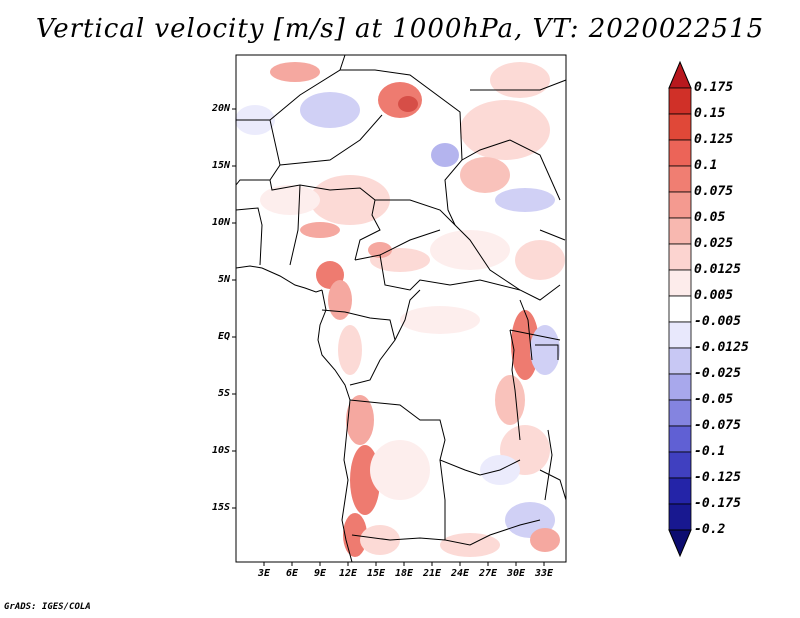 Image resolution: width=800 pixels, height=618 pixels. What do you see at coordinates (680, 543) in the screenshot?
I see `colorbar-bottom-arrow` at bounding box center [680, 543].